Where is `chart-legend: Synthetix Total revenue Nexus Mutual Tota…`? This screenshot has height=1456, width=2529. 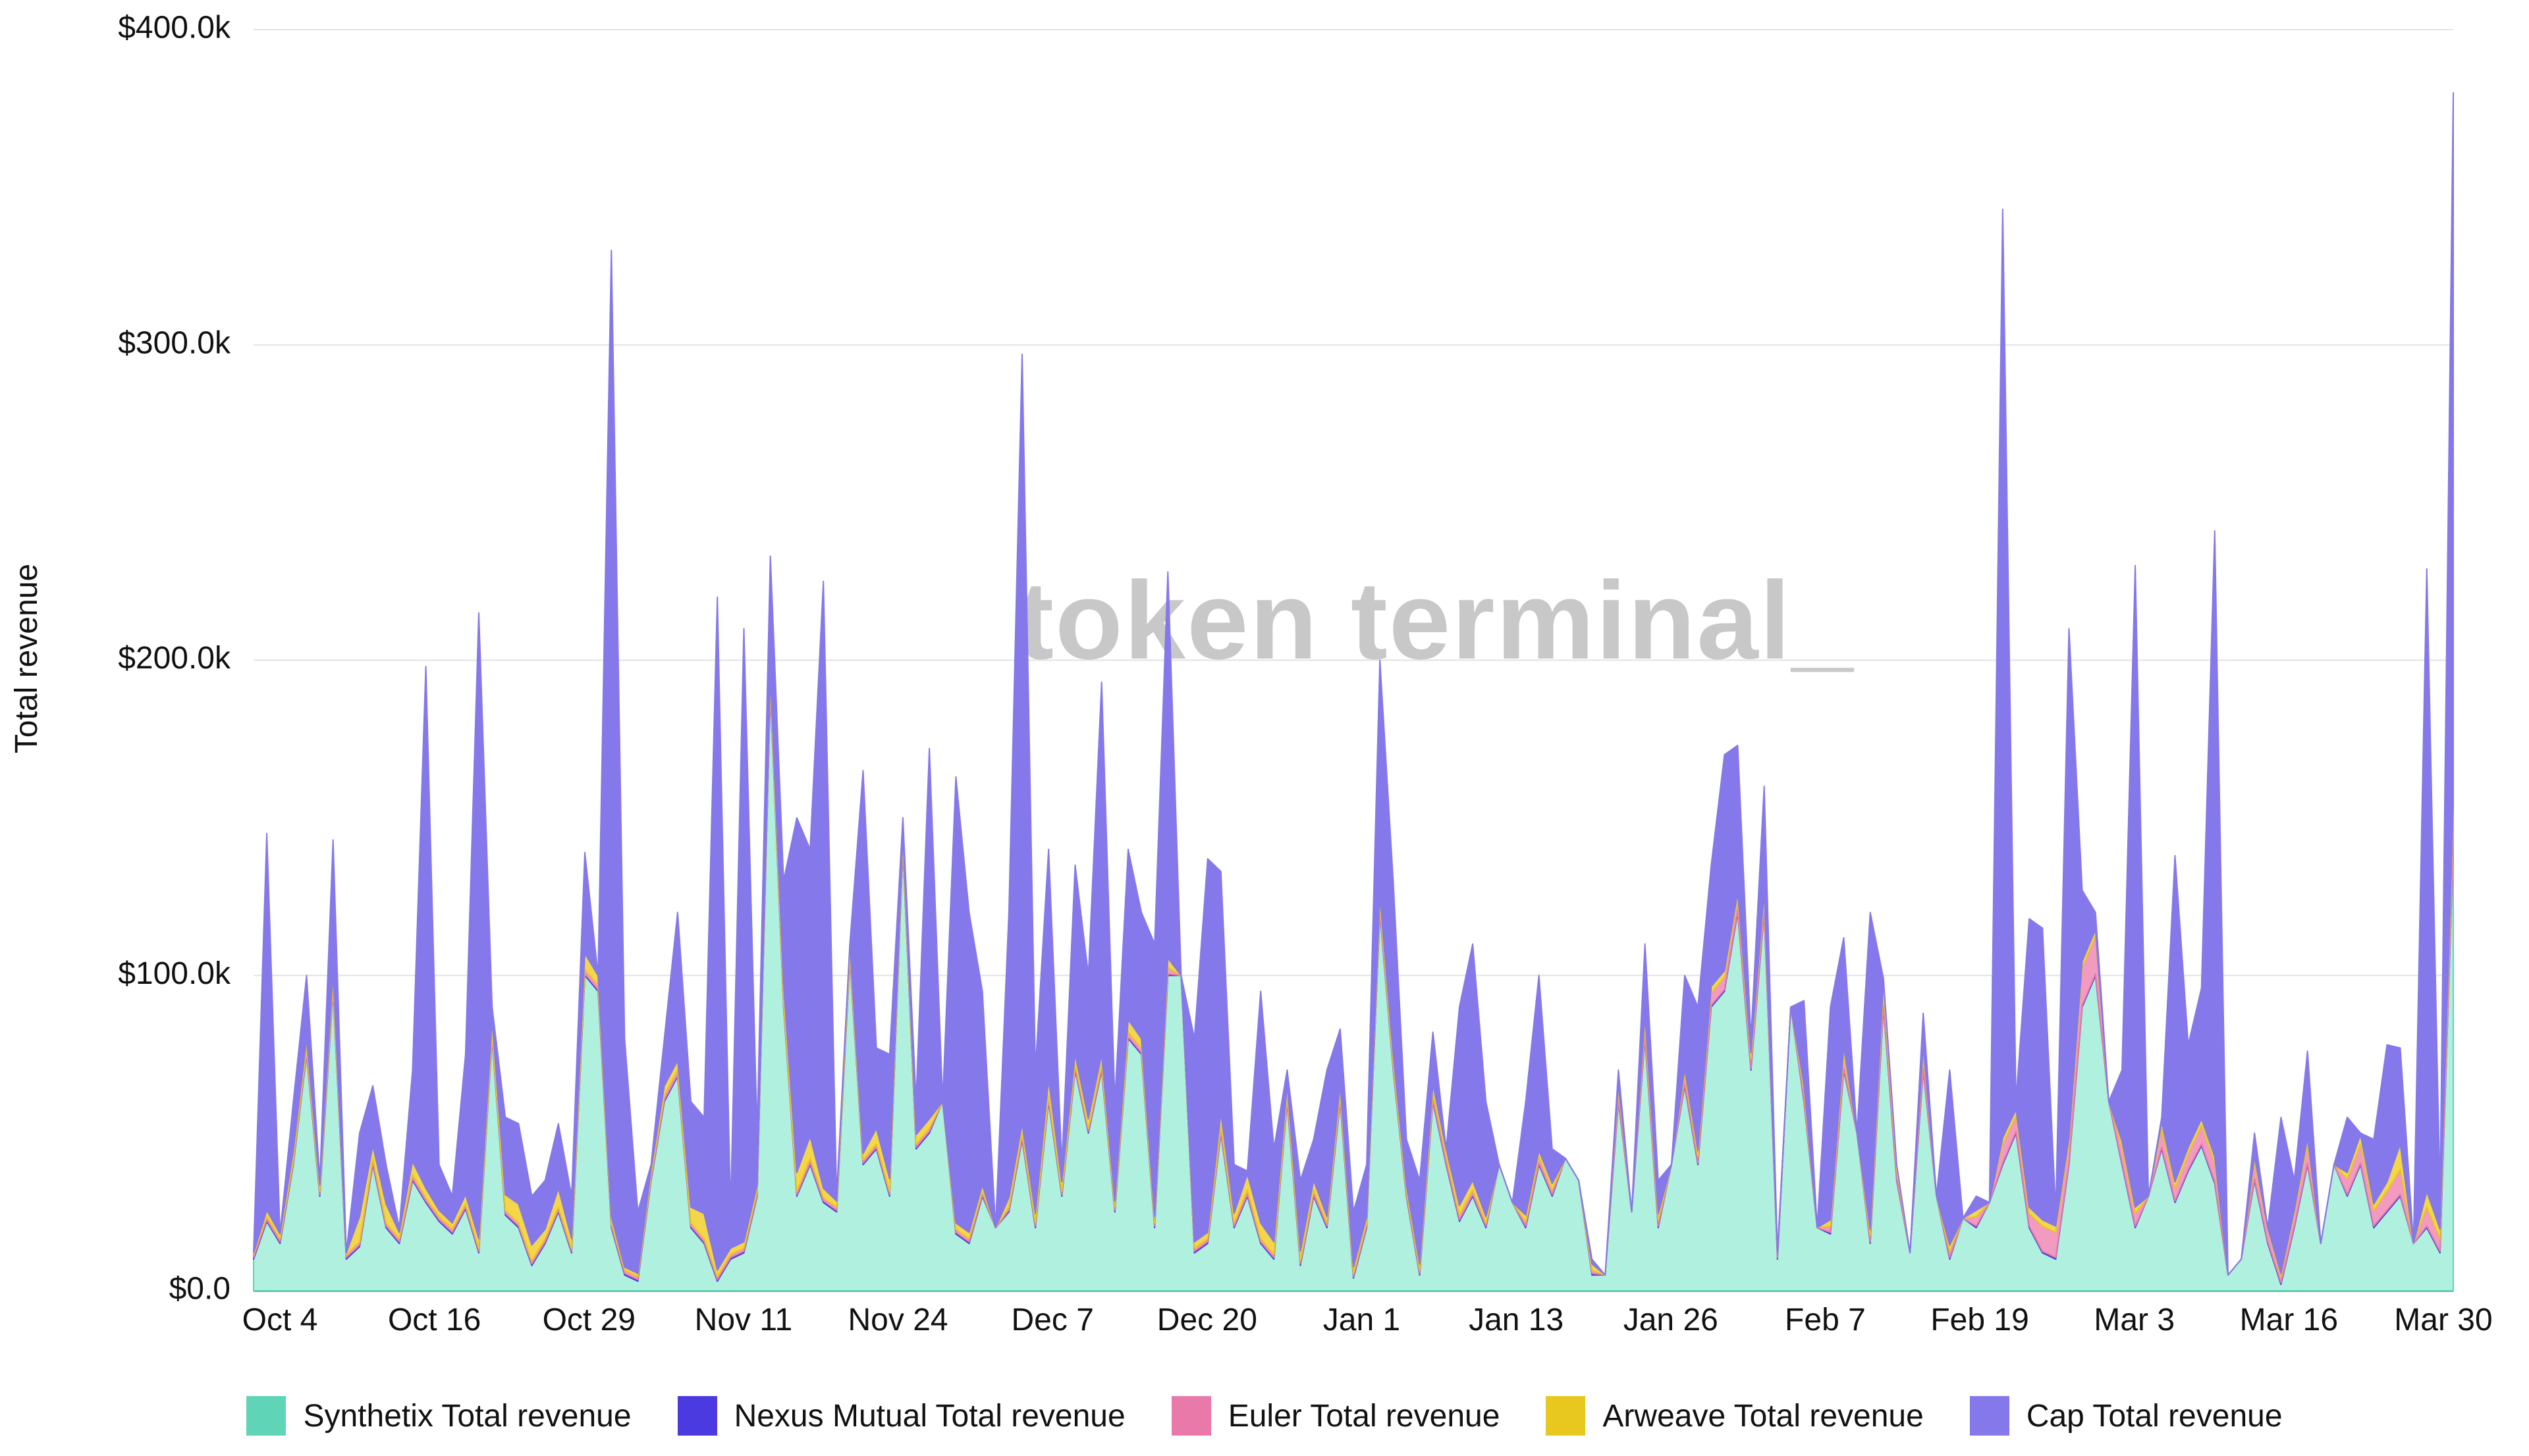
chart-legend: Synthetix Total revenue Nexus Mutual Tota… is located at coordinates (1264, 1416).